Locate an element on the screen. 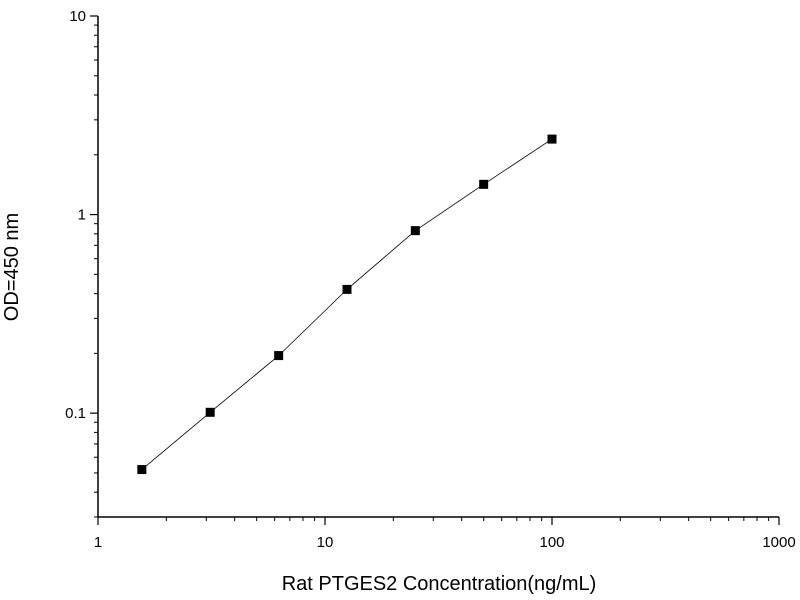  x-axis-title: Rat PTGES2 Concentration(ng/mL) is located at coordinates (439, 584).